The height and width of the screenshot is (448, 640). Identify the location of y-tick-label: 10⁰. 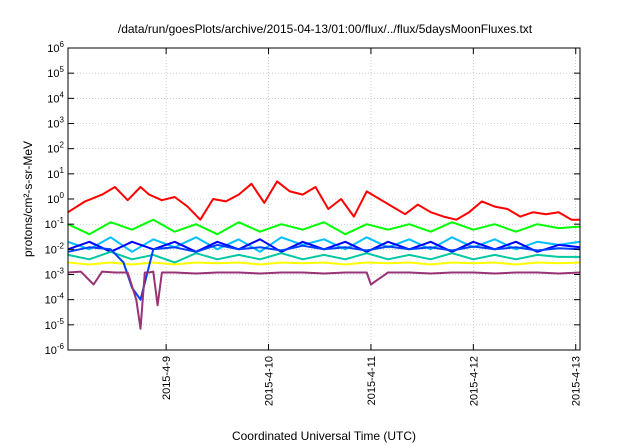
(55, 198).